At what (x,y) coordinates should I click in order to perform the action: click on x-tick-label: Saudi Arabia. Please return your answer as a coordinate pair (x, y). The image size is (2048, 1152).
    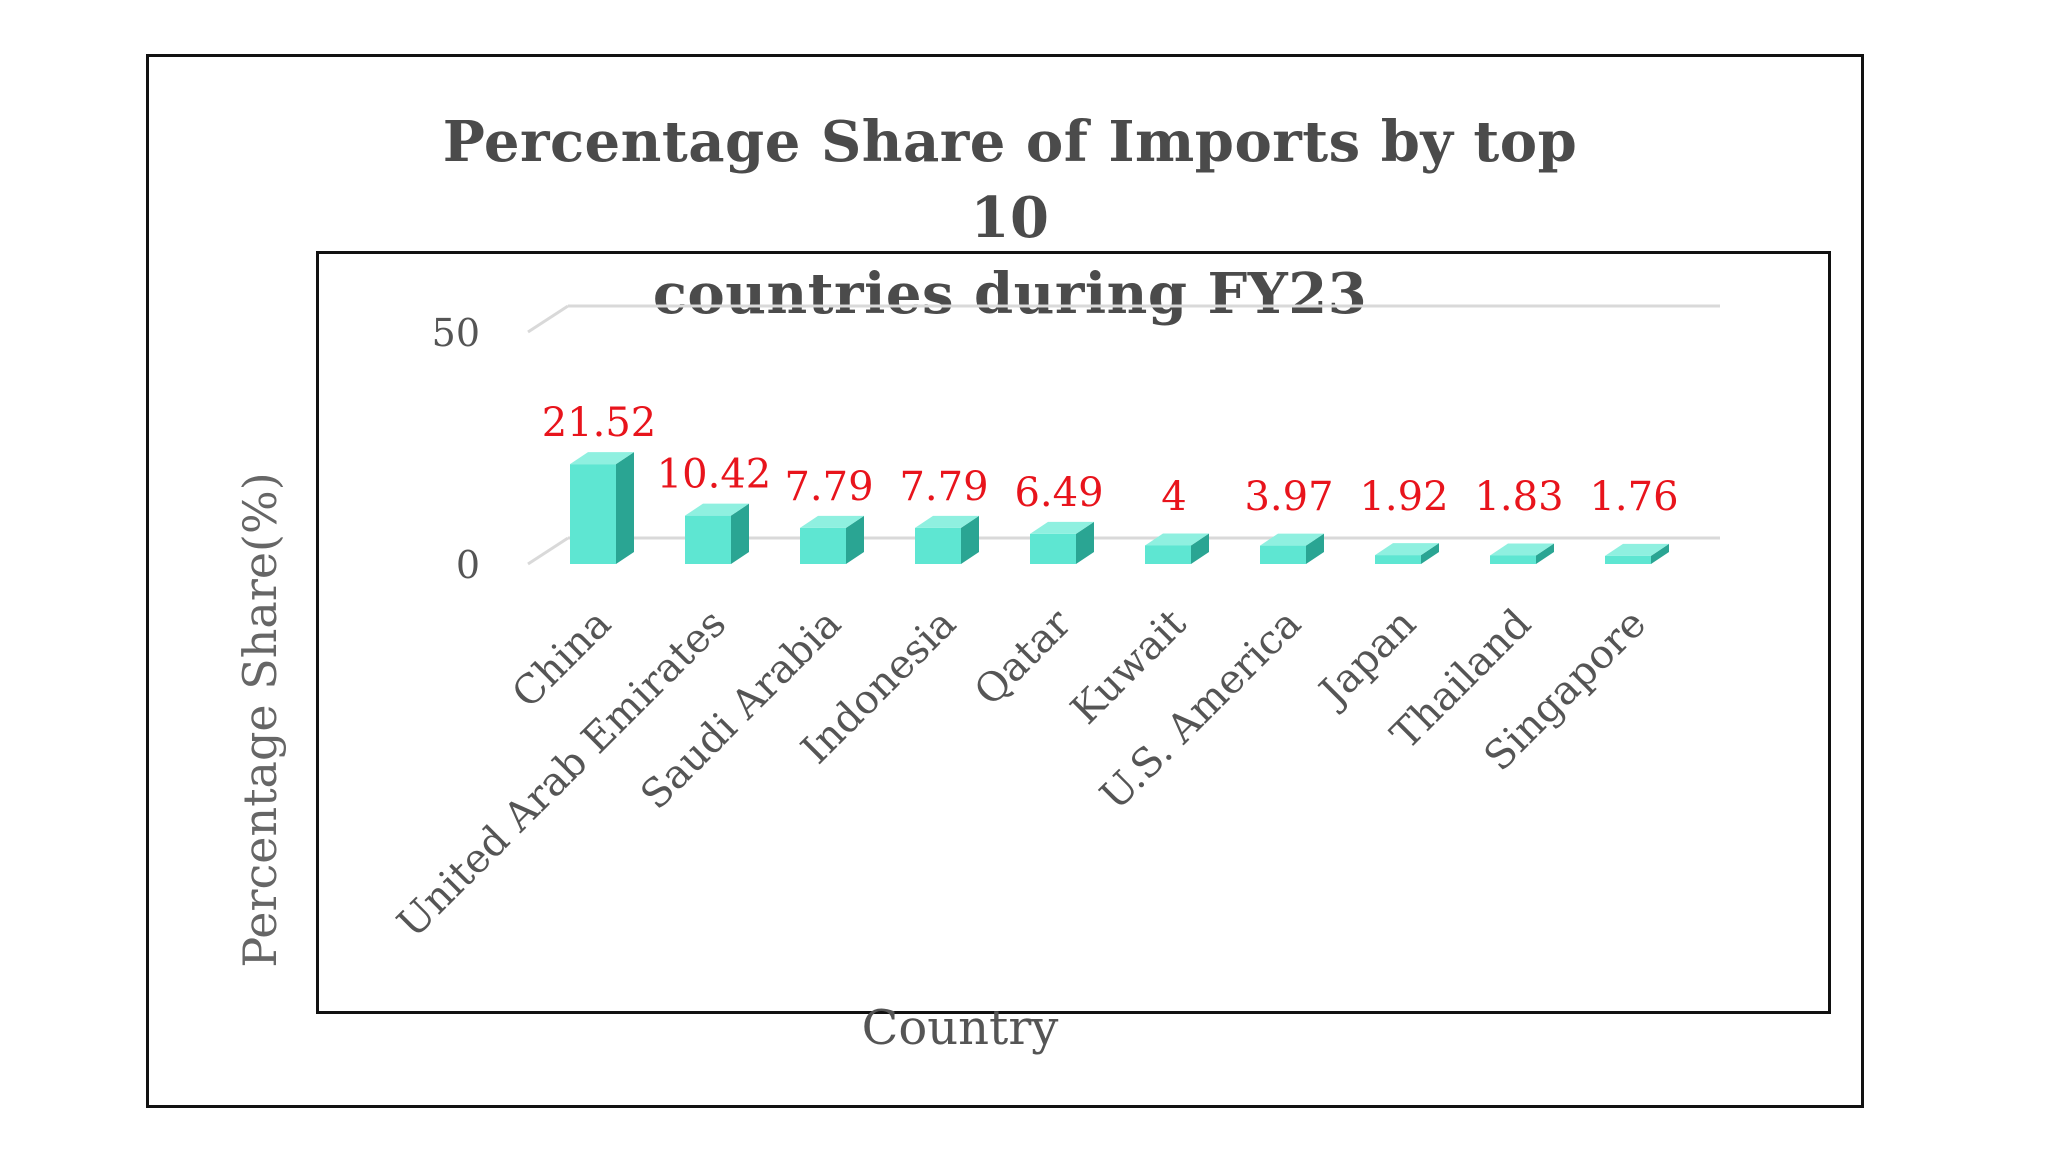
    Looking at the image, I should click on (741, 710).